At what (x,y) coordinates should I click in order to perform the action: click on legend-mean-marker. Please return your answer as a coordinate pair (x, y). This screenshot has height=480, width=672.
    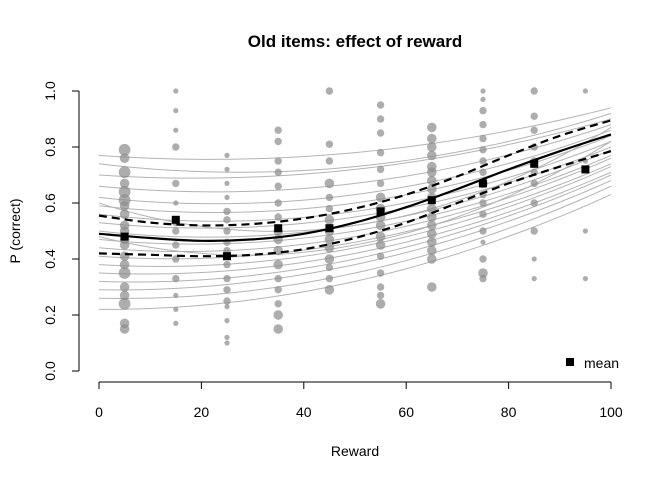
    Looking at the image, I should click on (570, 362).